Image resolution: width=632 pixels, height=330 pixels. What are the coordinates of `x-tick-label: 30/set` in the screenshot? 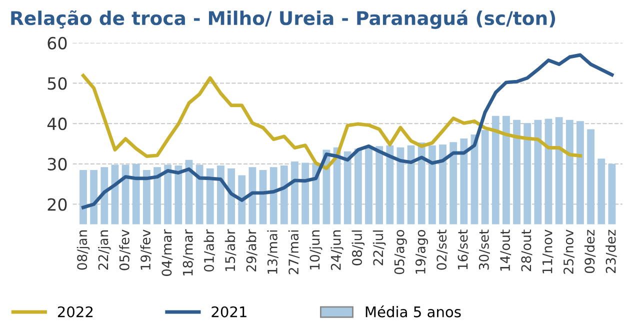 It's located at (484, 250).